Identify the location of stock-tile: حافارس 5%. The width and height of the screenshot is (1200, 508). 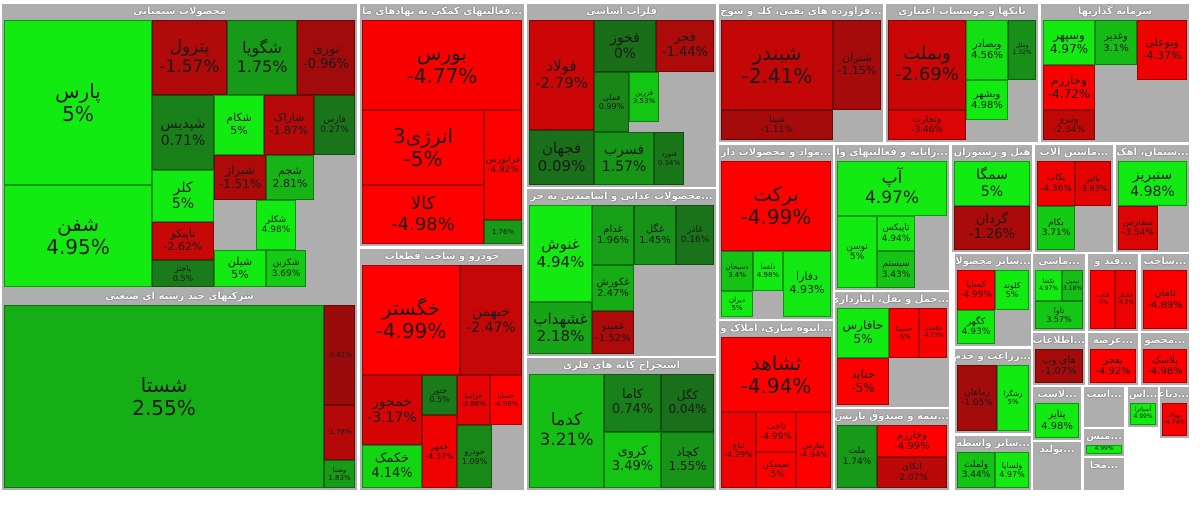
(863, 333).